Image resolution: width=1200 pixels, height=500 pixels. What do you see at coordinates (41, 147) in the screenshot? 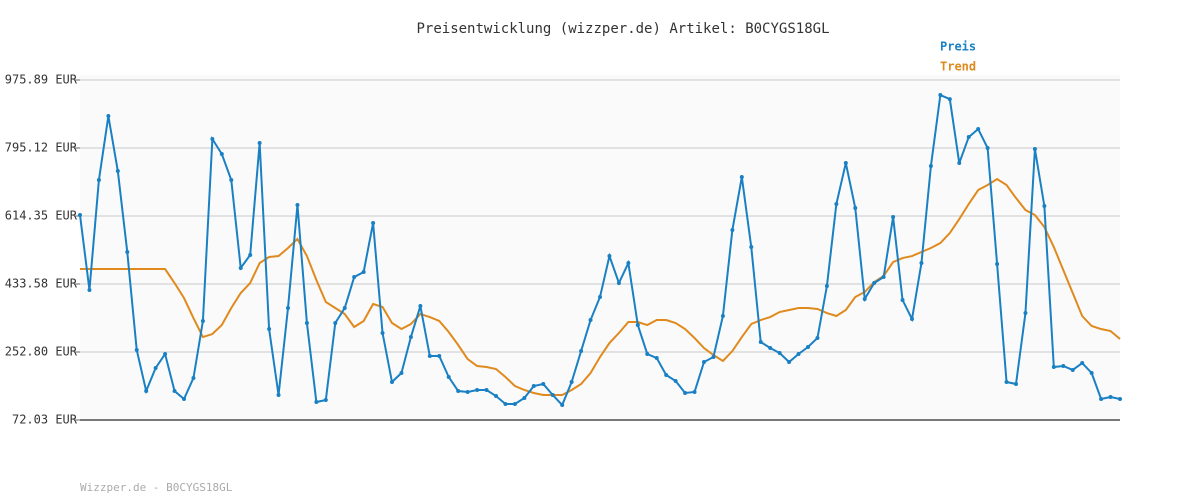
I see `y-tick-label: 795.12 EUR` at bounding box center [41, 147].